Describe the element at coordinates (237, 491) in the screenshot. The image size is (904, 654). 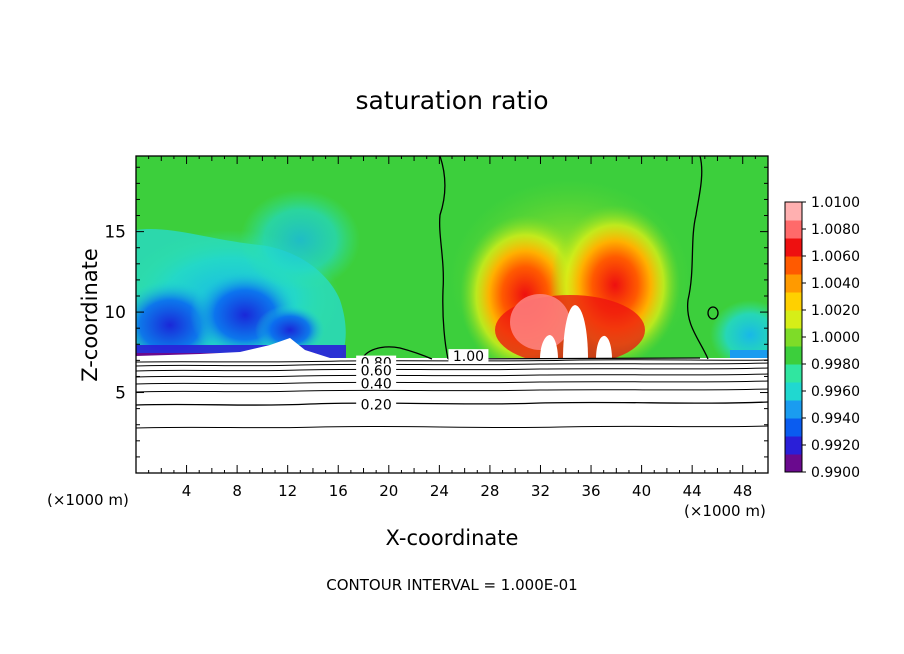
I see `x-tick-label: 8` at that location.